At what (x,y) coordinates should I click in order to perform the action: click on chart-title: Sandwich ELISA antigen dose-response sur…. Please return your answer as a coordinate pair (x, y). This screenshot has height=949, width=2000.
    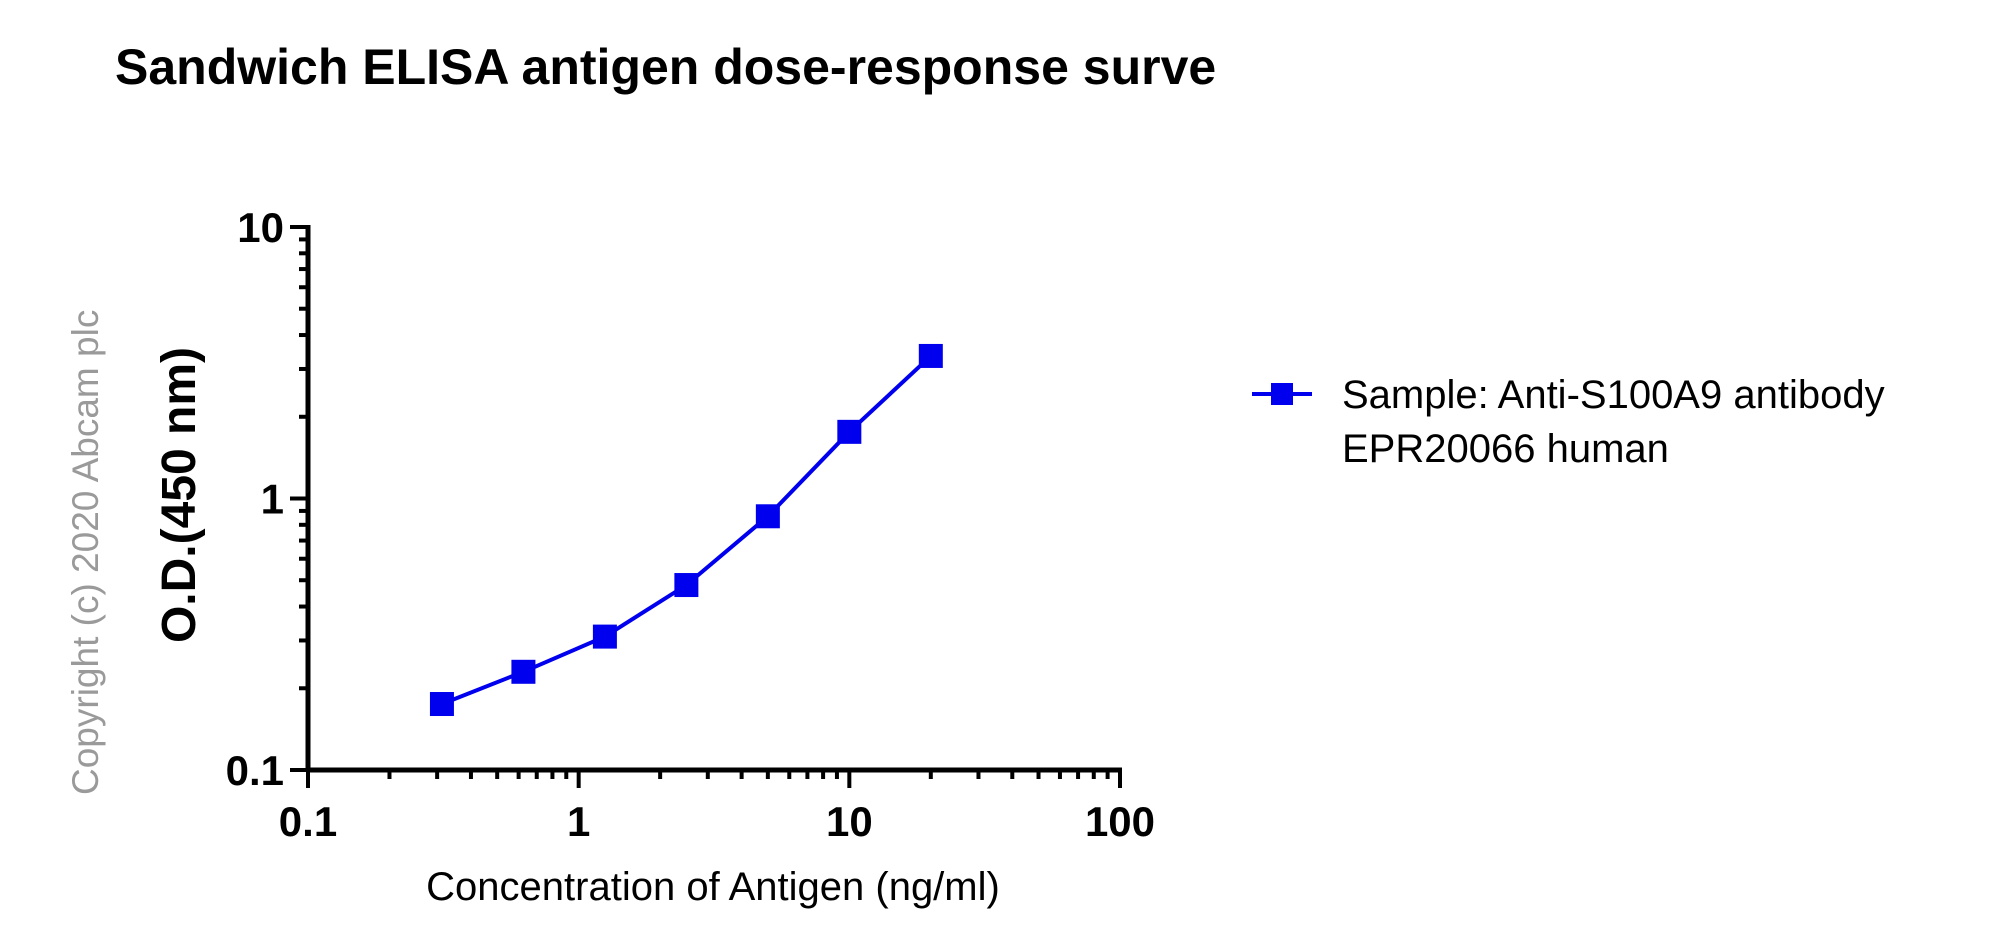
    Looking at the image, I should click on (666, 67).